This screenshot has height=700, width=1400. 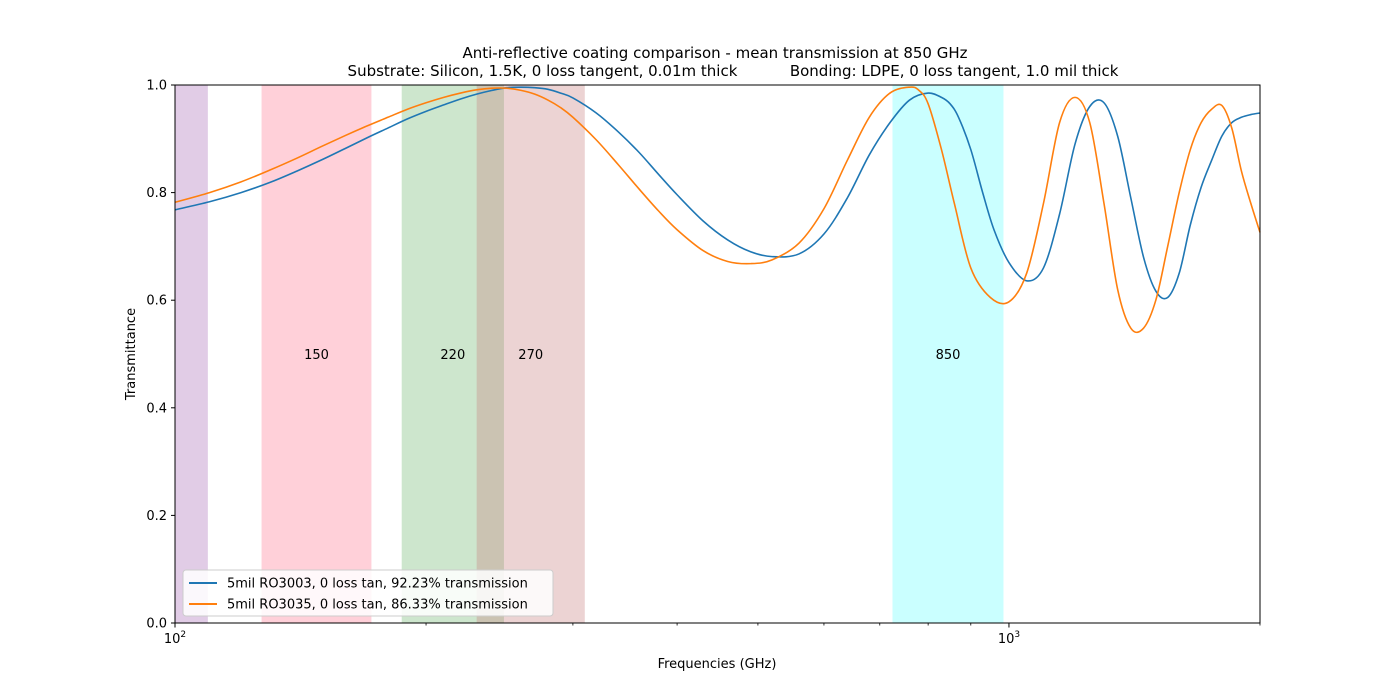 What do you see at coordinates (632, 355) in the screenshot?
I see `band-labels: 150 220 270 850` at bounding box center [632, 355].